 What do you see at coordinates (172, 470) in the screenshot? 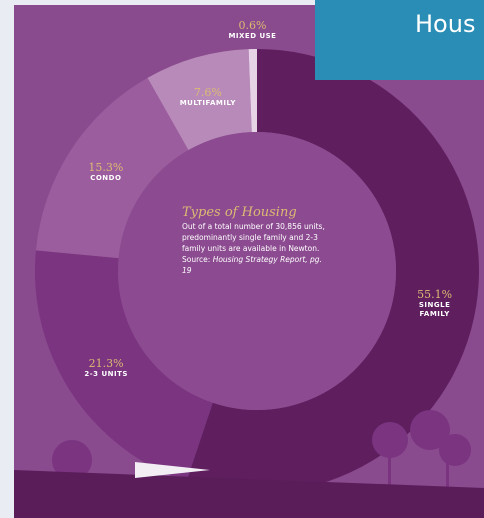
I see `road` at bounding box center [172, 470].